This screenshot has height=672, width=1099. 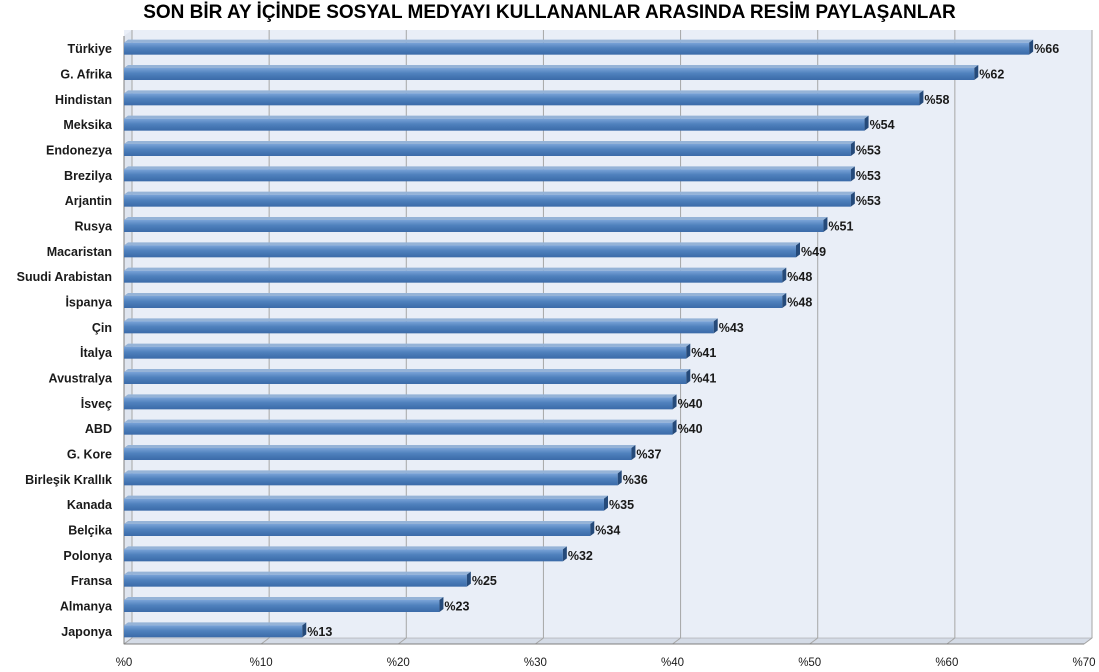 What do you see at coordinates (88, 176) in the screenshot?
I see `category-label: Brezilya` at bounding box center [88, 176].